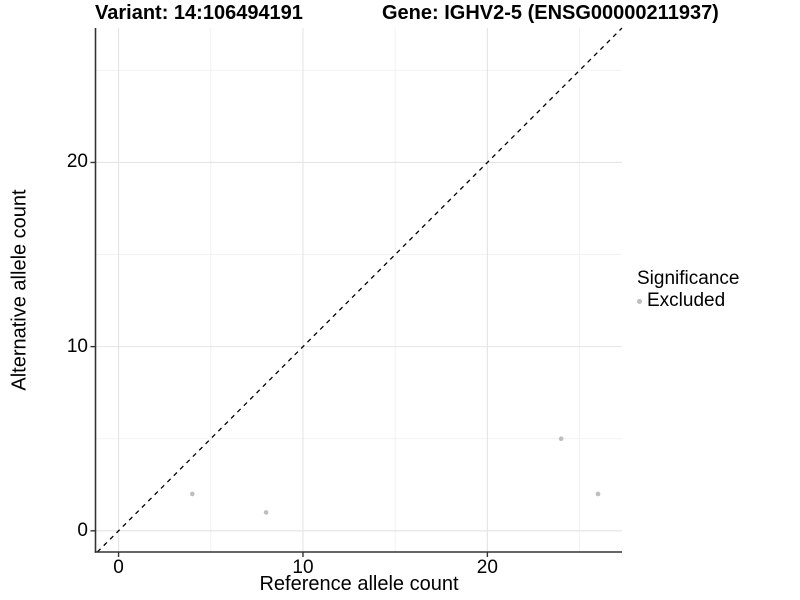 The image size is (800, 600). Describe the element at coordinates (199, 13) in the screenshot. I see `plot-title-variant: Variant: 14:106494191` at that location.